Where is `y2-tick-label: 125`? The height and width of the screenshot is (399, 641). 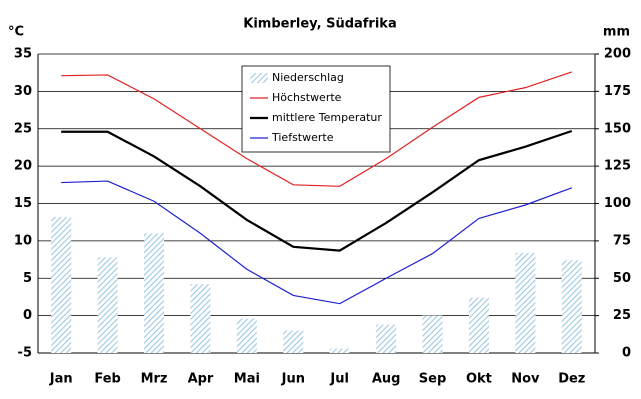
y2-tick-label: 125 is located at coordinates (617, 166).